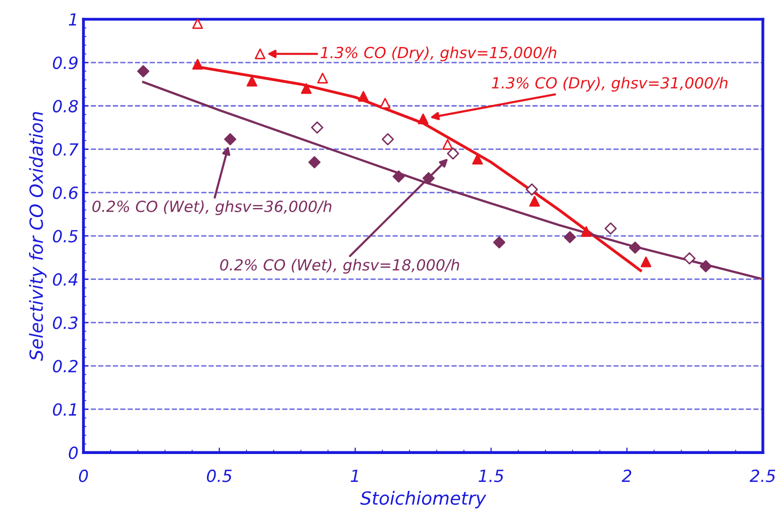  What do you see at coordinates (340, 266) in the screenshot?
I see `text: 0.2% CO (Wet), ghsv=18,000/h` at bounding box center [340, 266].